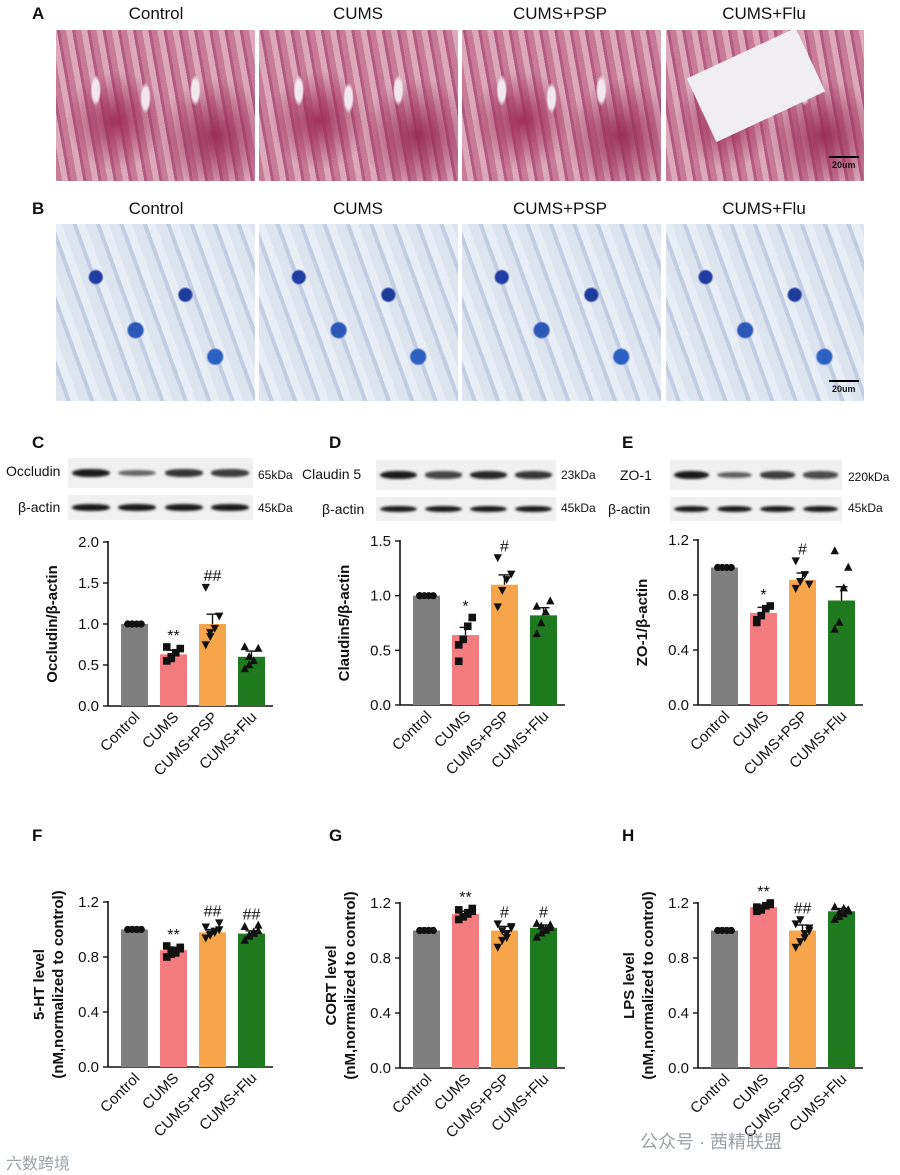  What do you see at coordinates (213, 912) in the screenshot?
I see `chart-f-annotation-2: ##` at bounding box center [213, 912].